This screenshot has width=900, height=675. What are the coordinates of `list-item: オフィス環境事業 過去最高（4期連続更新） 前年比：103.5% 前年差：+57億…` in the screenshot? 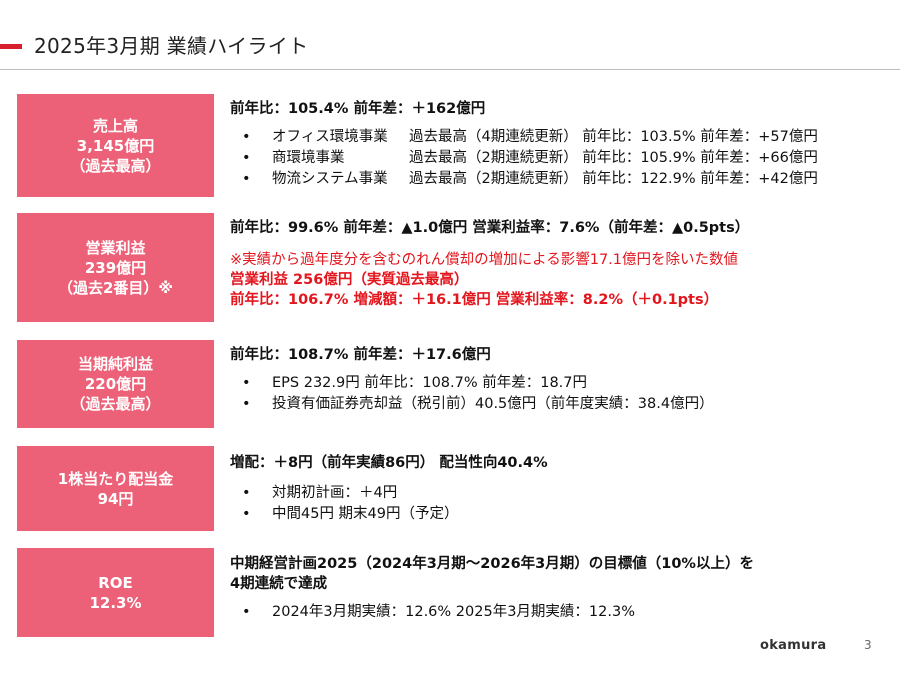 It's located at (562, 137).